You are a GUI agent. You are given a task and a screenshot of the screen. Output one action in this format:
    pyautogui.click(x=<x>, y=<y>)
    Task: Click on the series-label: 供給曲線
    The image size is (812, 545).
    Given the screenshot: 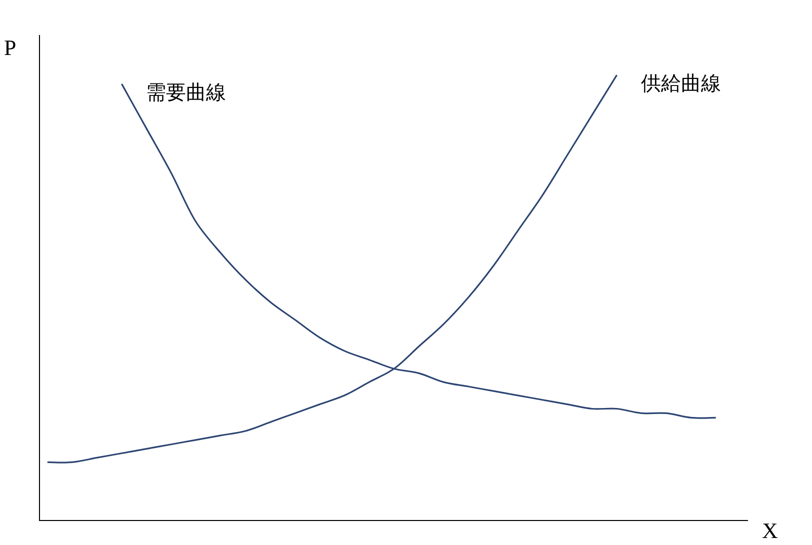 What is the action you would take?
    pyautogui.click(x=681, y=83)
    